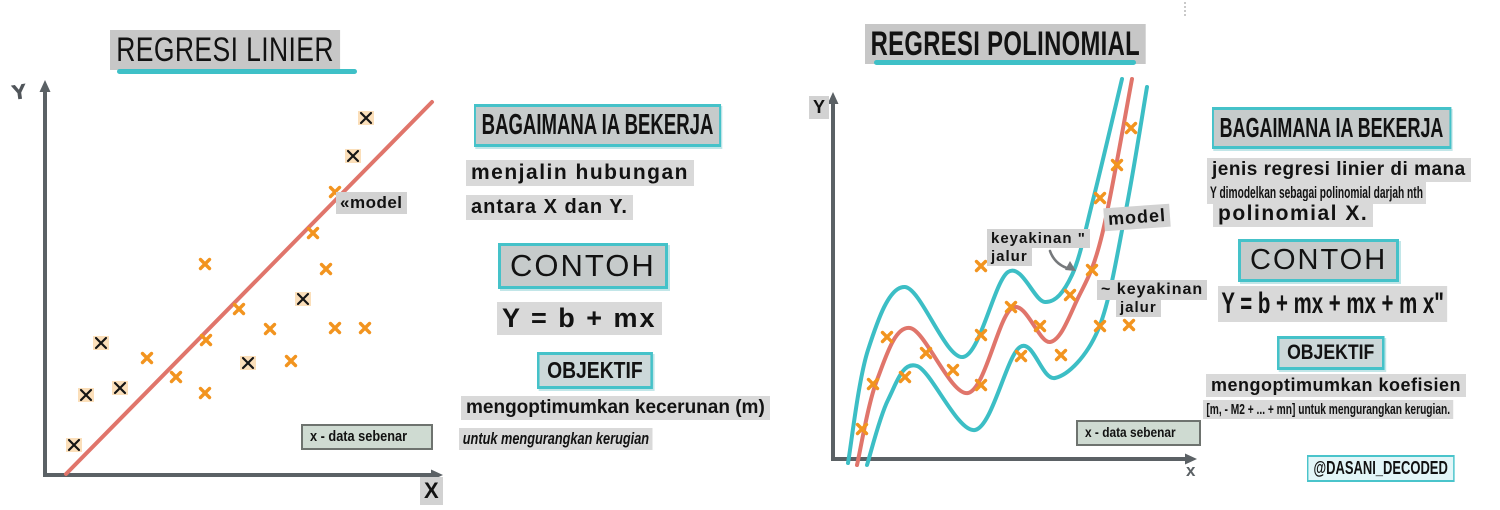 The width and height of the screenshot is (1500, 510). I want to click on right-panel-title: REGRESI POLINOMIAL, so click(1005, 44).